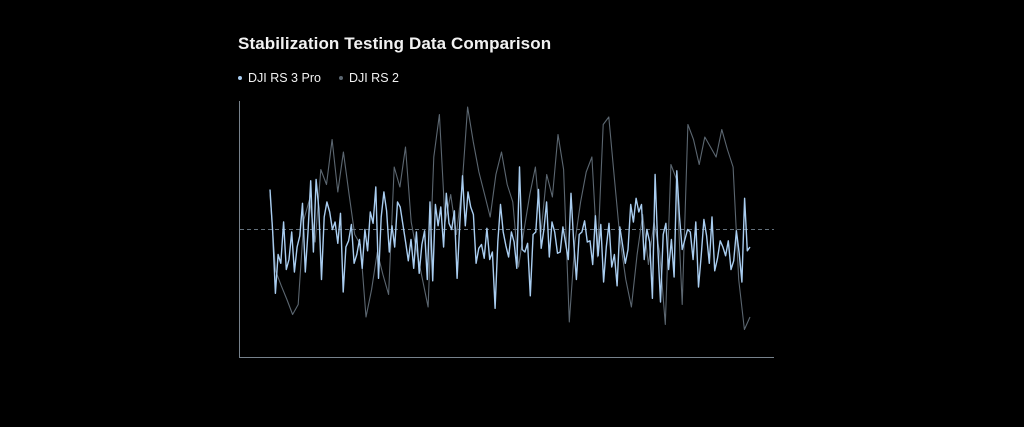 The image size is (1024, 427). I want to click on legend-label: DJI RS 3 Pro, so click(284, 78).